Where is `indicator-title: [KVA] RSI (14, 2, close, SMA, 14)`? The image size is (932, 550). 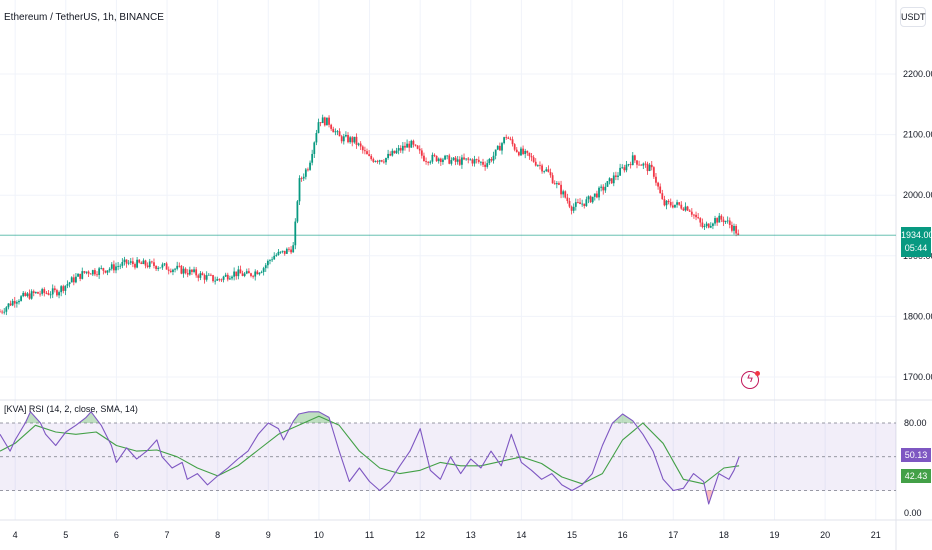
indicator-title: [KVA] RSI (14, 2, close, SMA, 14) is located at coordinates (71, 409).